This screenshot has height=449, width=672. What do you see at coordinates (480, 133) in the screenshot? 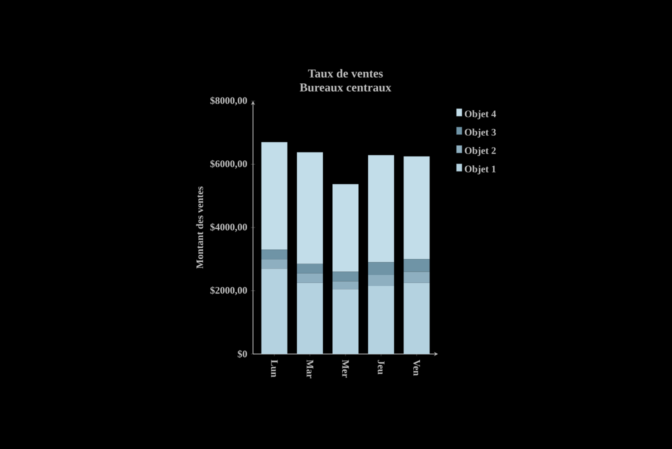
I see `legend-label: Objet 3` at bounding box center [480, 133].